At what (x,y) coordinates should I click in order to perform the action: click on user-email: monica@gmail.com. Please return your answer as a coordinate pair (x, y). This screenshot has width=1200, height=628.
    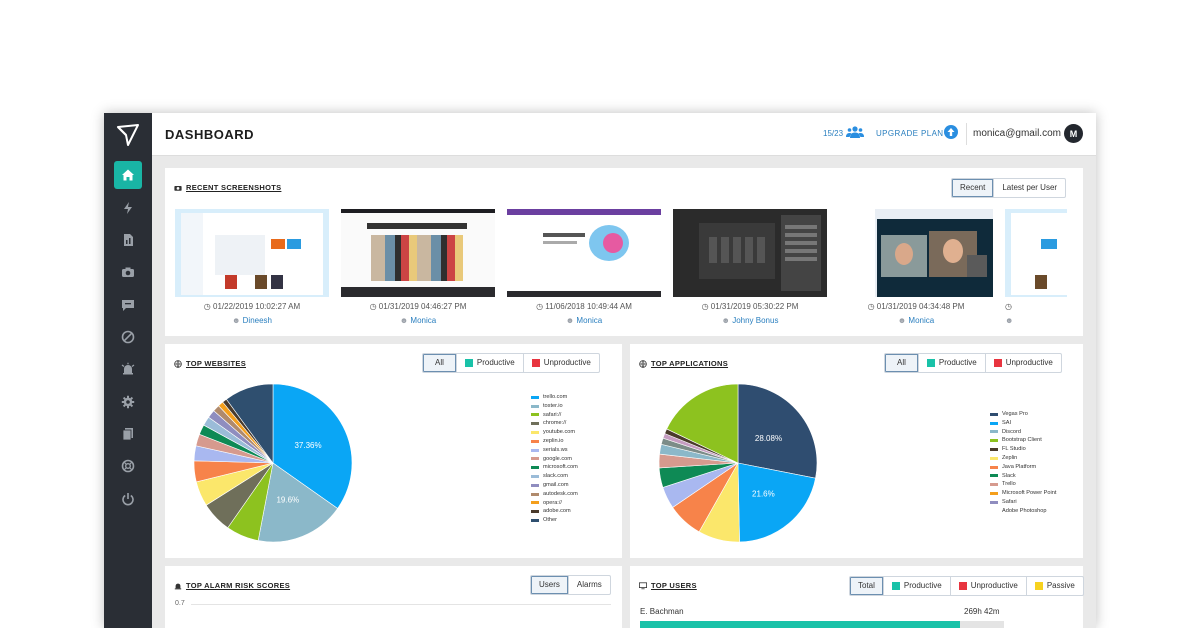
    Looking at the image, I should click on (1017, 133).